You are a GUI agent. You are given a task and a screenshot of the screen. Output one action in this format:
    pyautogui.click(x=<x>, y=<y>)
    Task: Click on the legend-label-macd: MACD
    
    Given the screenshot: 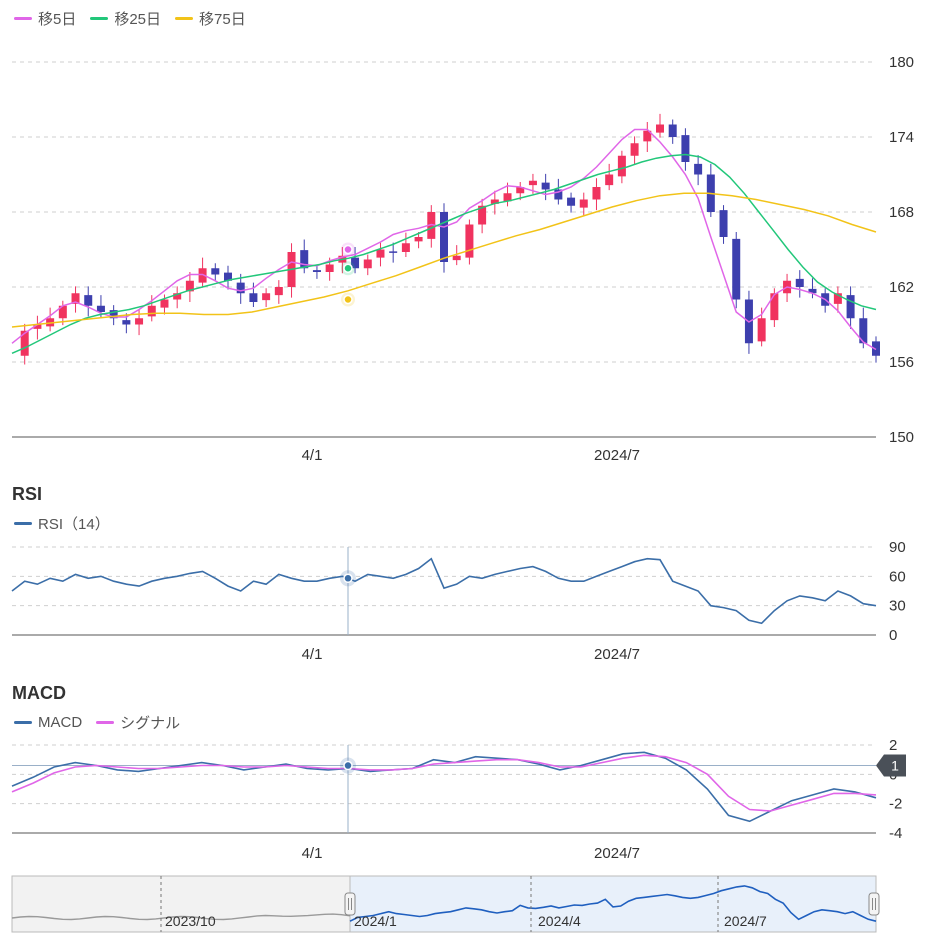 What is the action you would take?
    pyautogui.click(x=60, y=722)
    